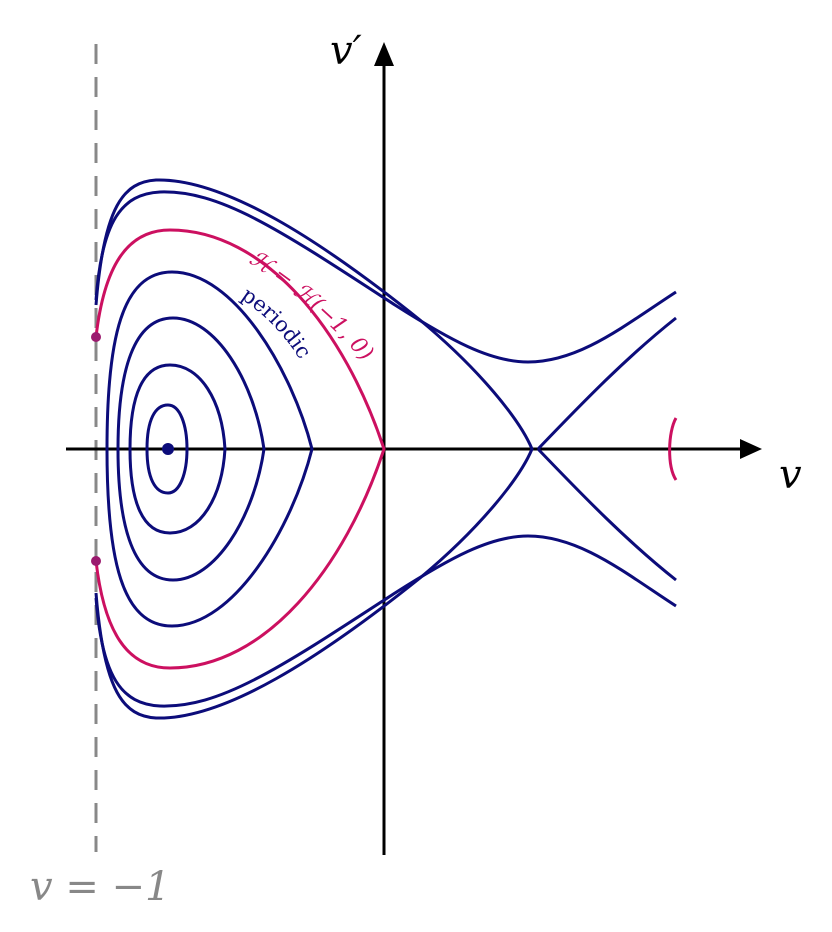  Describe the element at coordinates (96, 561) in the screenshot. I see `separatrix-lower-endpoint` at that location.